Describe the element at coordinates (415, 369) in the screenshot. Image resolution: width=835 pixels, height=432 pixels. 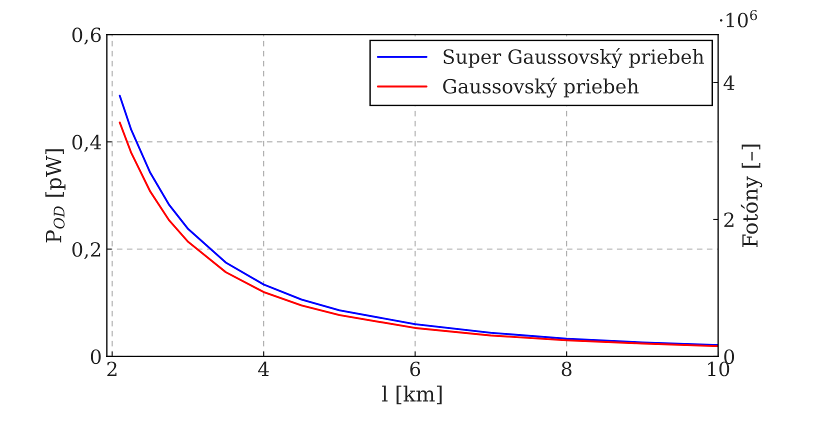
I see `x-tick-label: 6` at that location.